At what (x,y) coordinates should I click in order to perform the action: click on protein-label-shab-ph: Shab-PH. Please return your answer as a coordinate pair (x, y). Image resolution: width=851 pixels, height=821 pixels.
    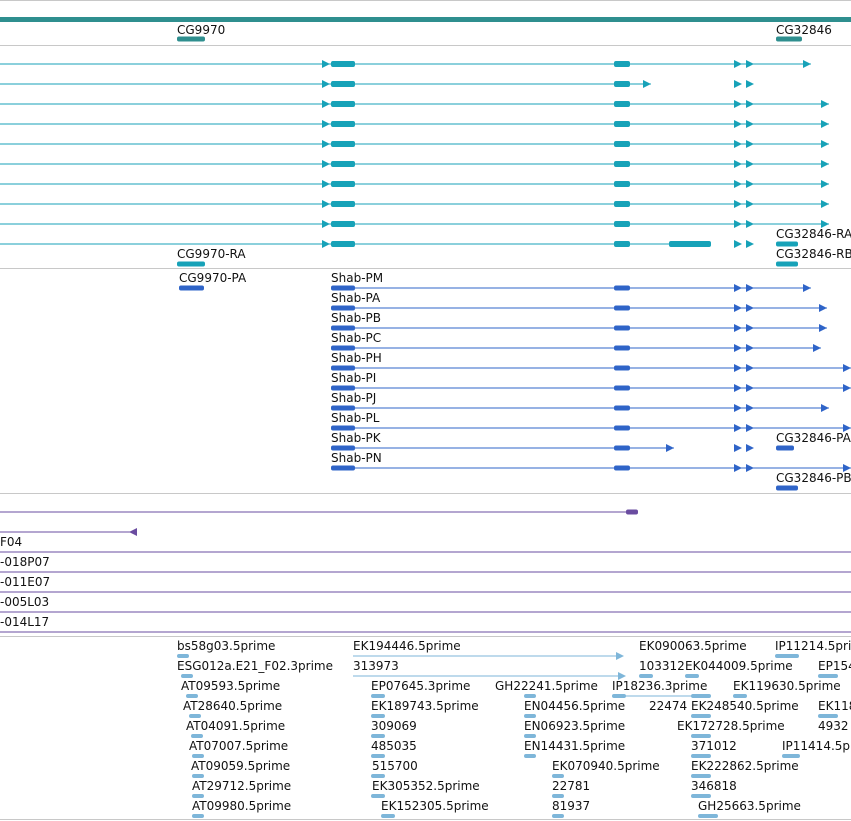
    Looking at the image, I should click on (356, 358).